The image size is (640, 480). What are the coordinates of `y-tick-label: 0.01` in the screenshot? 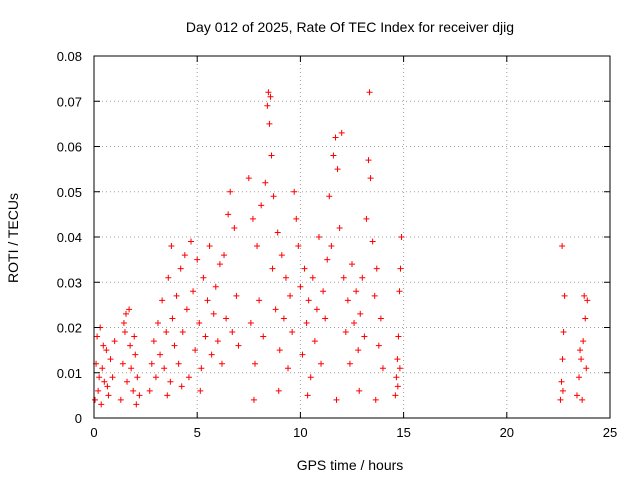 It's located at (69, 373).